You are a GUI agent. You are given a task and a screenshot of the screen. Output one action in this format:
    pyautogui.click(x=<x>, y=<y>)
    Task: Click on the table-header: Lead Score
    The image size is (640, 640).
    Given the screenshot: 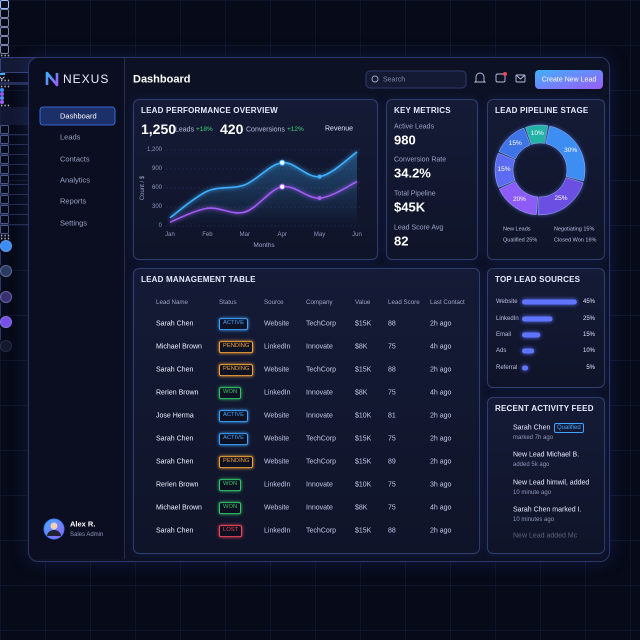 What is the action you would take?
    pyautogui.click(x=404, y=302)
    